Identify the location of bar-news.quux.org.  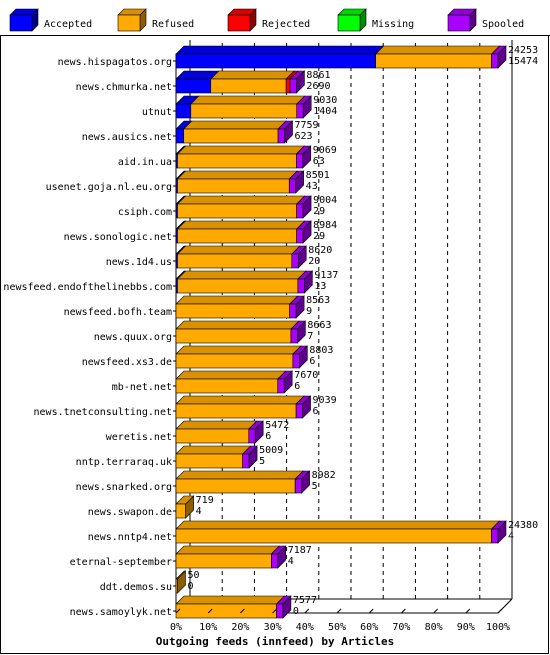
(241, 332).